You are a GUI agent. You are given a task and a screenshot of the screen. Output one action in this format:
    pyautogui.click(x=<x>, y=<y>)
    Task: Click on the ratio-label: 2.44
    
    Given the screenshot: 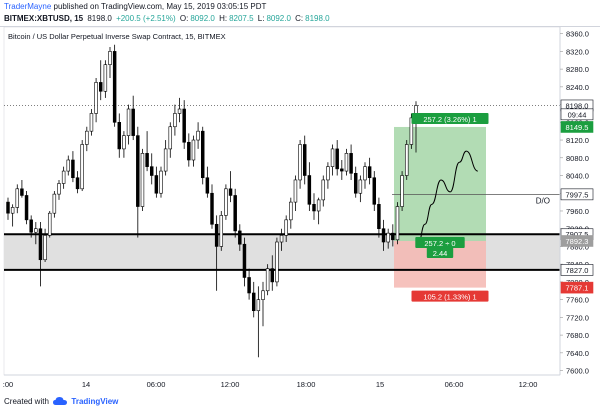 What is the action you would take?
    pyautogui.click(x=440, y=253)
    